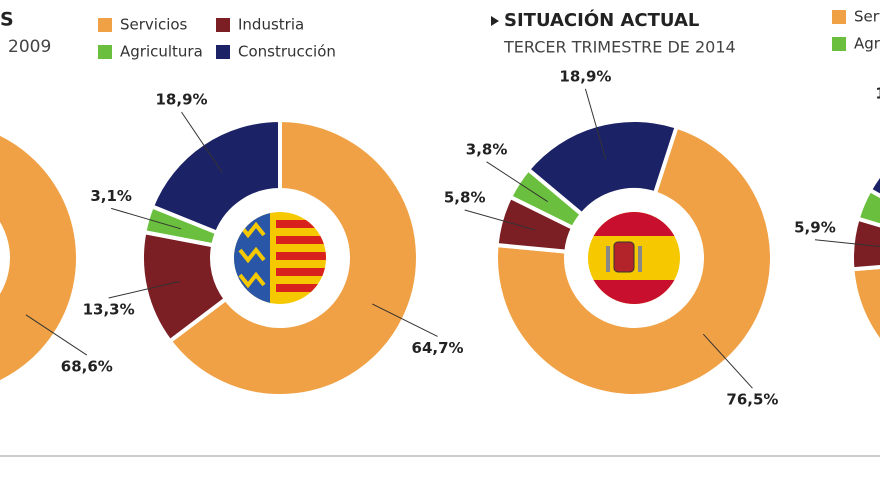 This screenshot has height=495, width=880. I want to click on value-label: 68,6%, so click(87, 367).